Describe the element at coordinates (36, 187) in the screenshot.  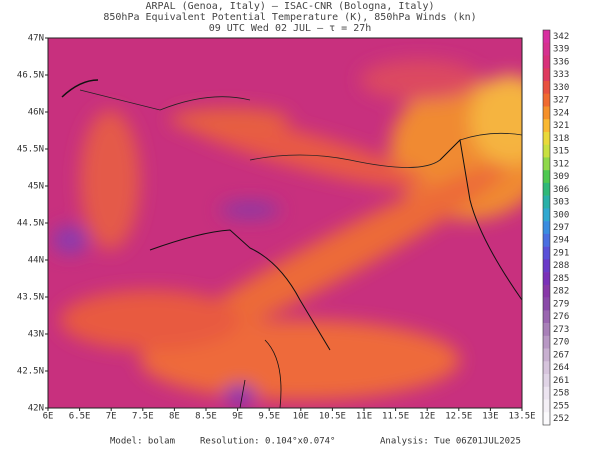
I see `y-tick-label: 45N` at that location.